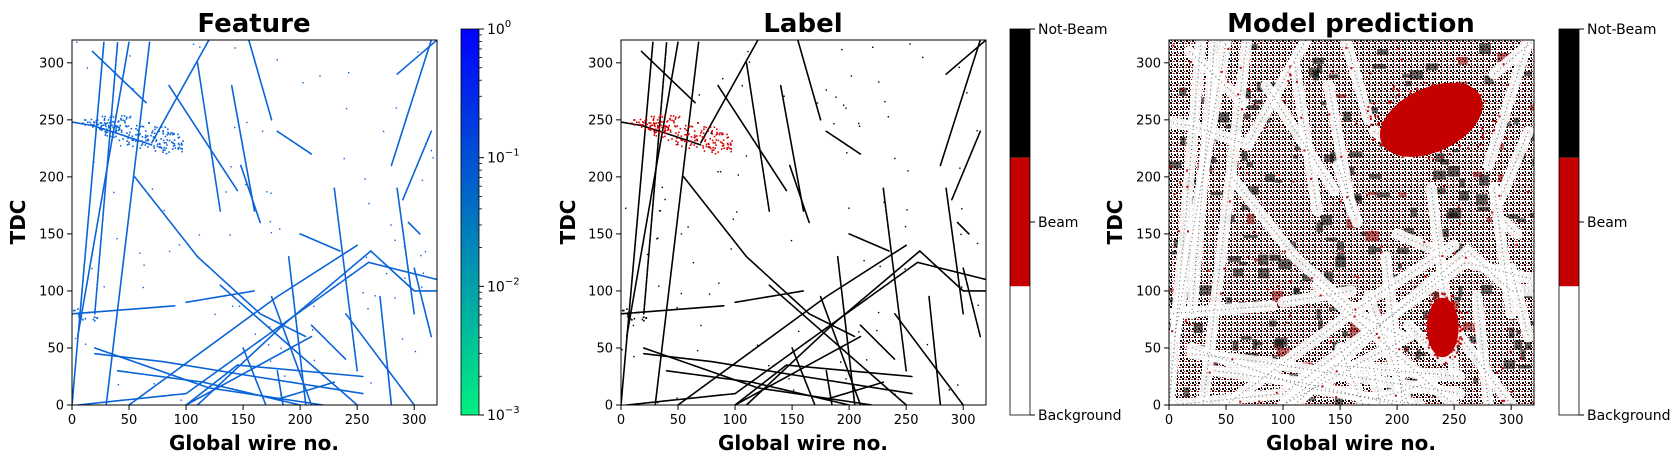 The height and width of the screenshot is (464, 1675). What do you see at coordinates (243, 420) in the screenshot?
I see `x-tick-label: 150` at bounding box center [243, 420].